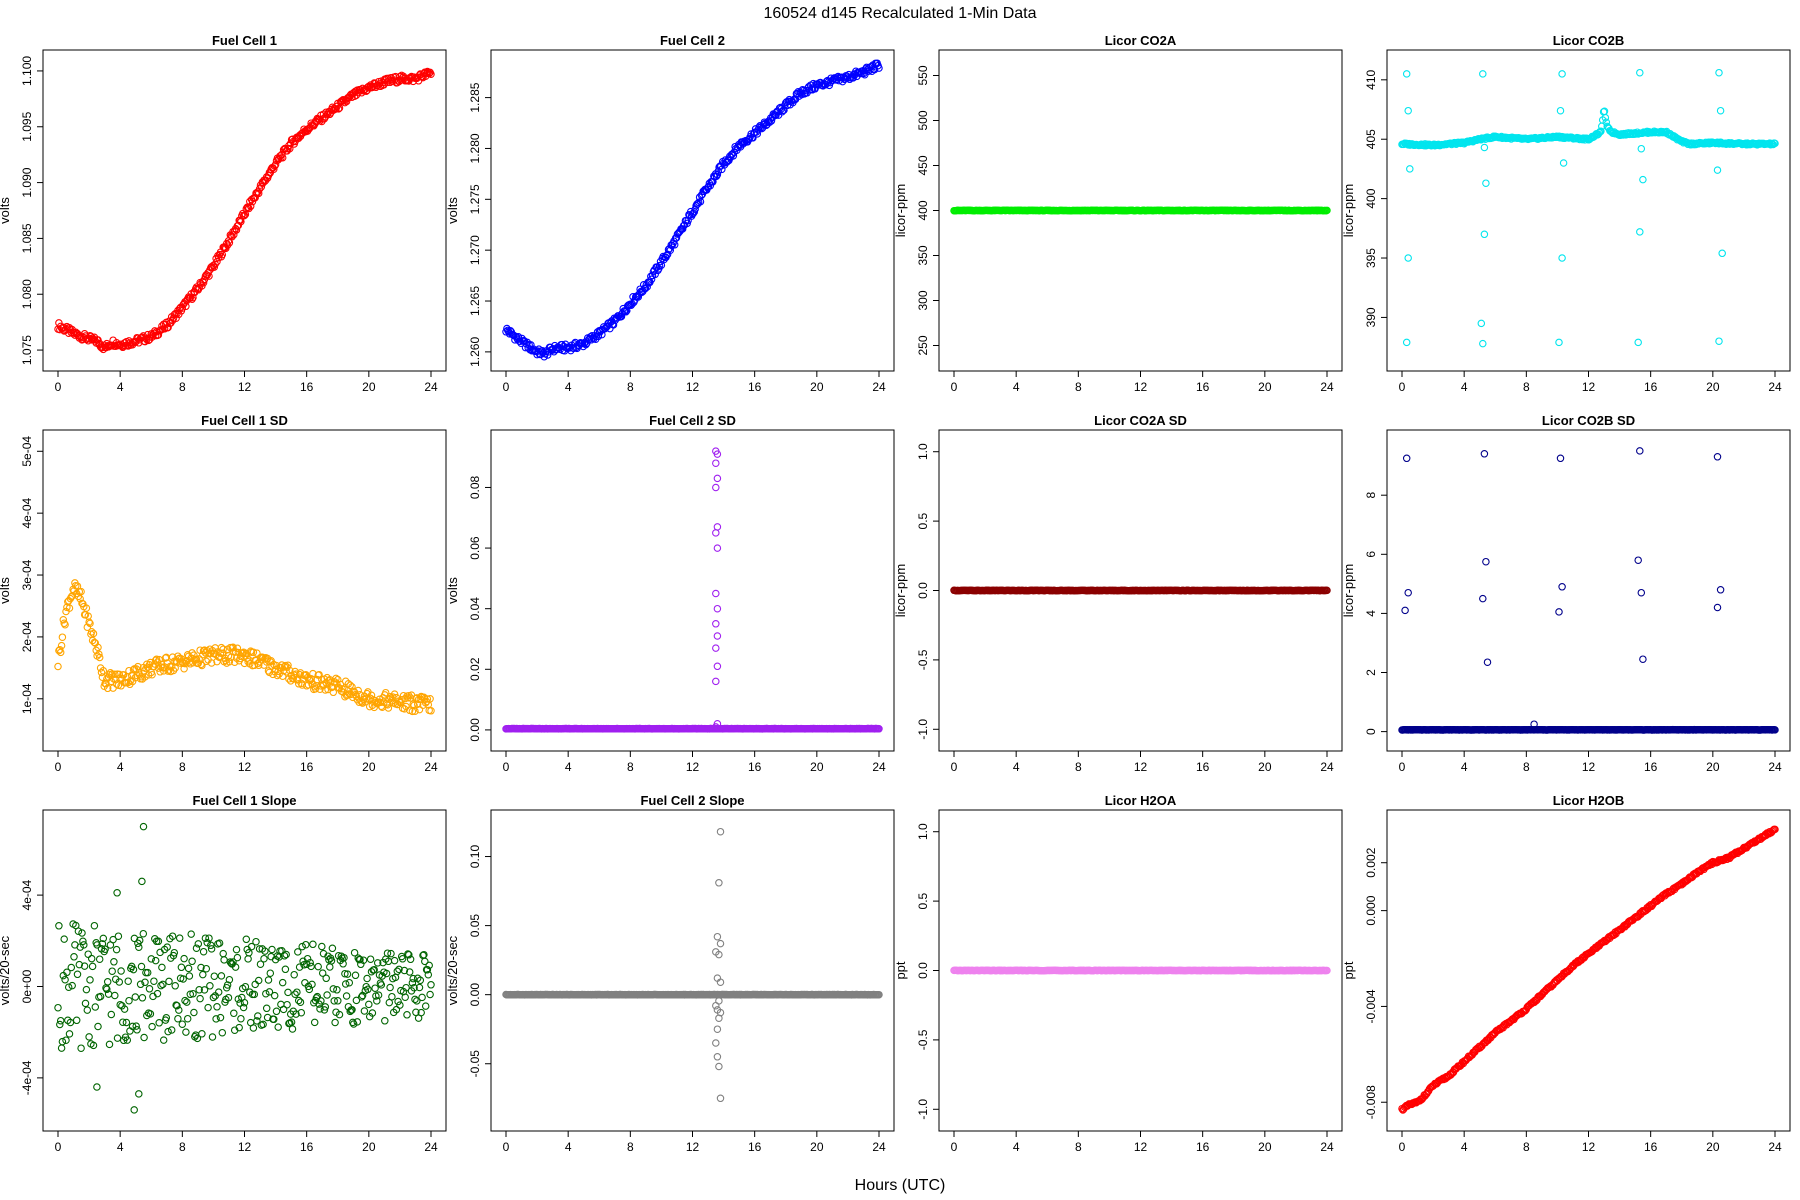 The height and width of the screenshot is (1200, 1800). What do you see at coordinates (27, 894) in the screenshot?
I see `y-tick-label: 4e-04` at bounding box center [27, 894].